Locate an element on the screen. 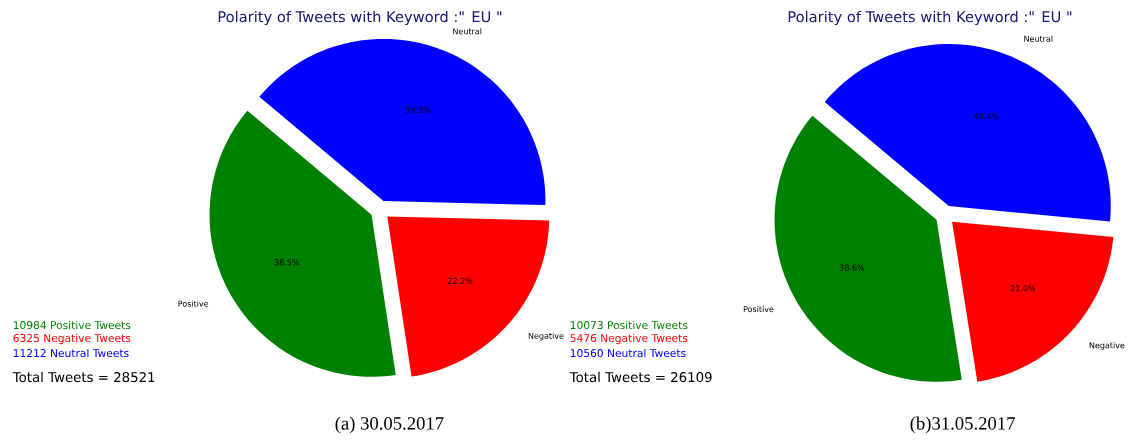 Image resolution: width=1139 pixels, height=444 pixels. text: (a) 30.05.2017 is located at coordinates (389, 425).